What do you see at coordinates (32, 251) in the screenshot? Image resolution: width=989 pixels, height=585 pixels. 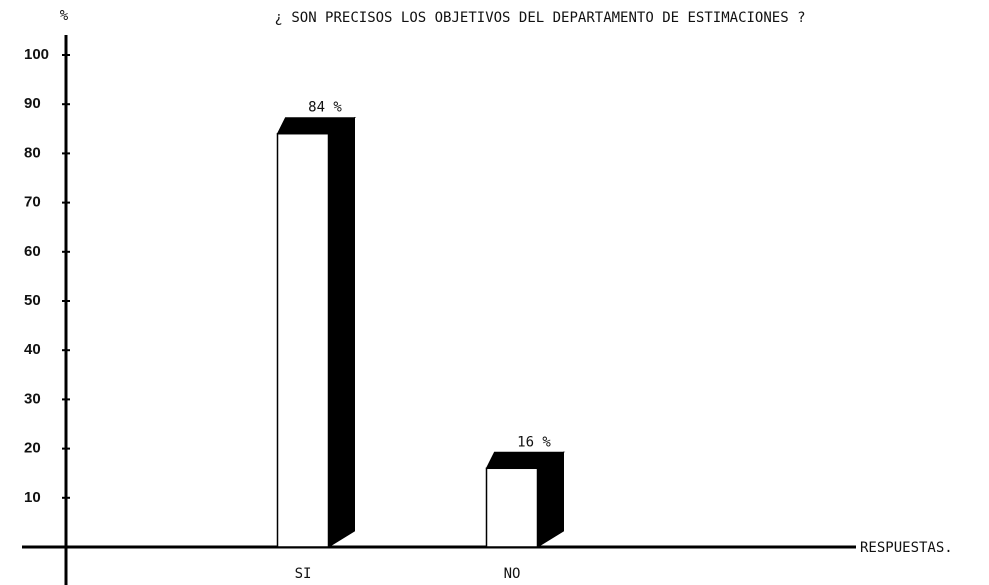 I see `y-tick-label: 60` at bounding box center [32, 251].